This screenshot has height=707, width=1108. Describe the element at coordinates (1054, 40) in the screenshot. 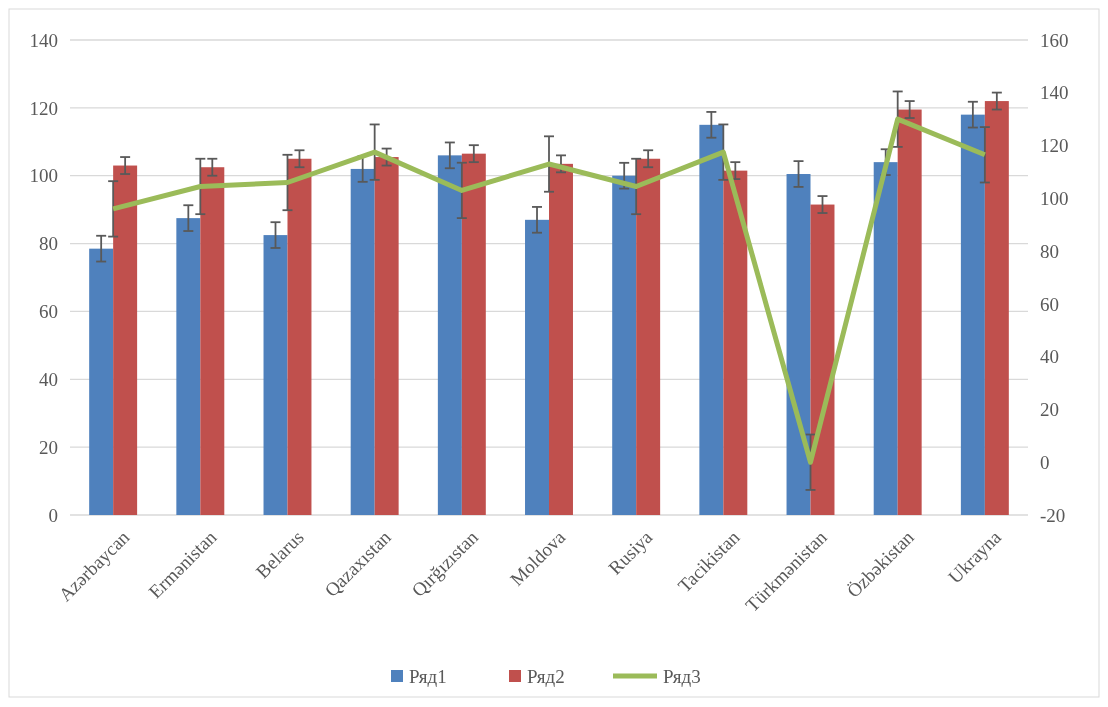

I see `y2-tick-label: 160` at that location.